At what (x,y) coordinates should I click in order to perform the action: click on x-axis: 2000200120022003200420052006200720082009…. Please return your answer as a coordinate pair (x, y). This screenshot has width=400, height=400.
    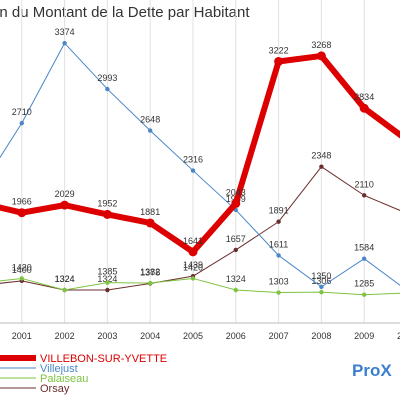
    Looking at the image, I should click on (200, 331).